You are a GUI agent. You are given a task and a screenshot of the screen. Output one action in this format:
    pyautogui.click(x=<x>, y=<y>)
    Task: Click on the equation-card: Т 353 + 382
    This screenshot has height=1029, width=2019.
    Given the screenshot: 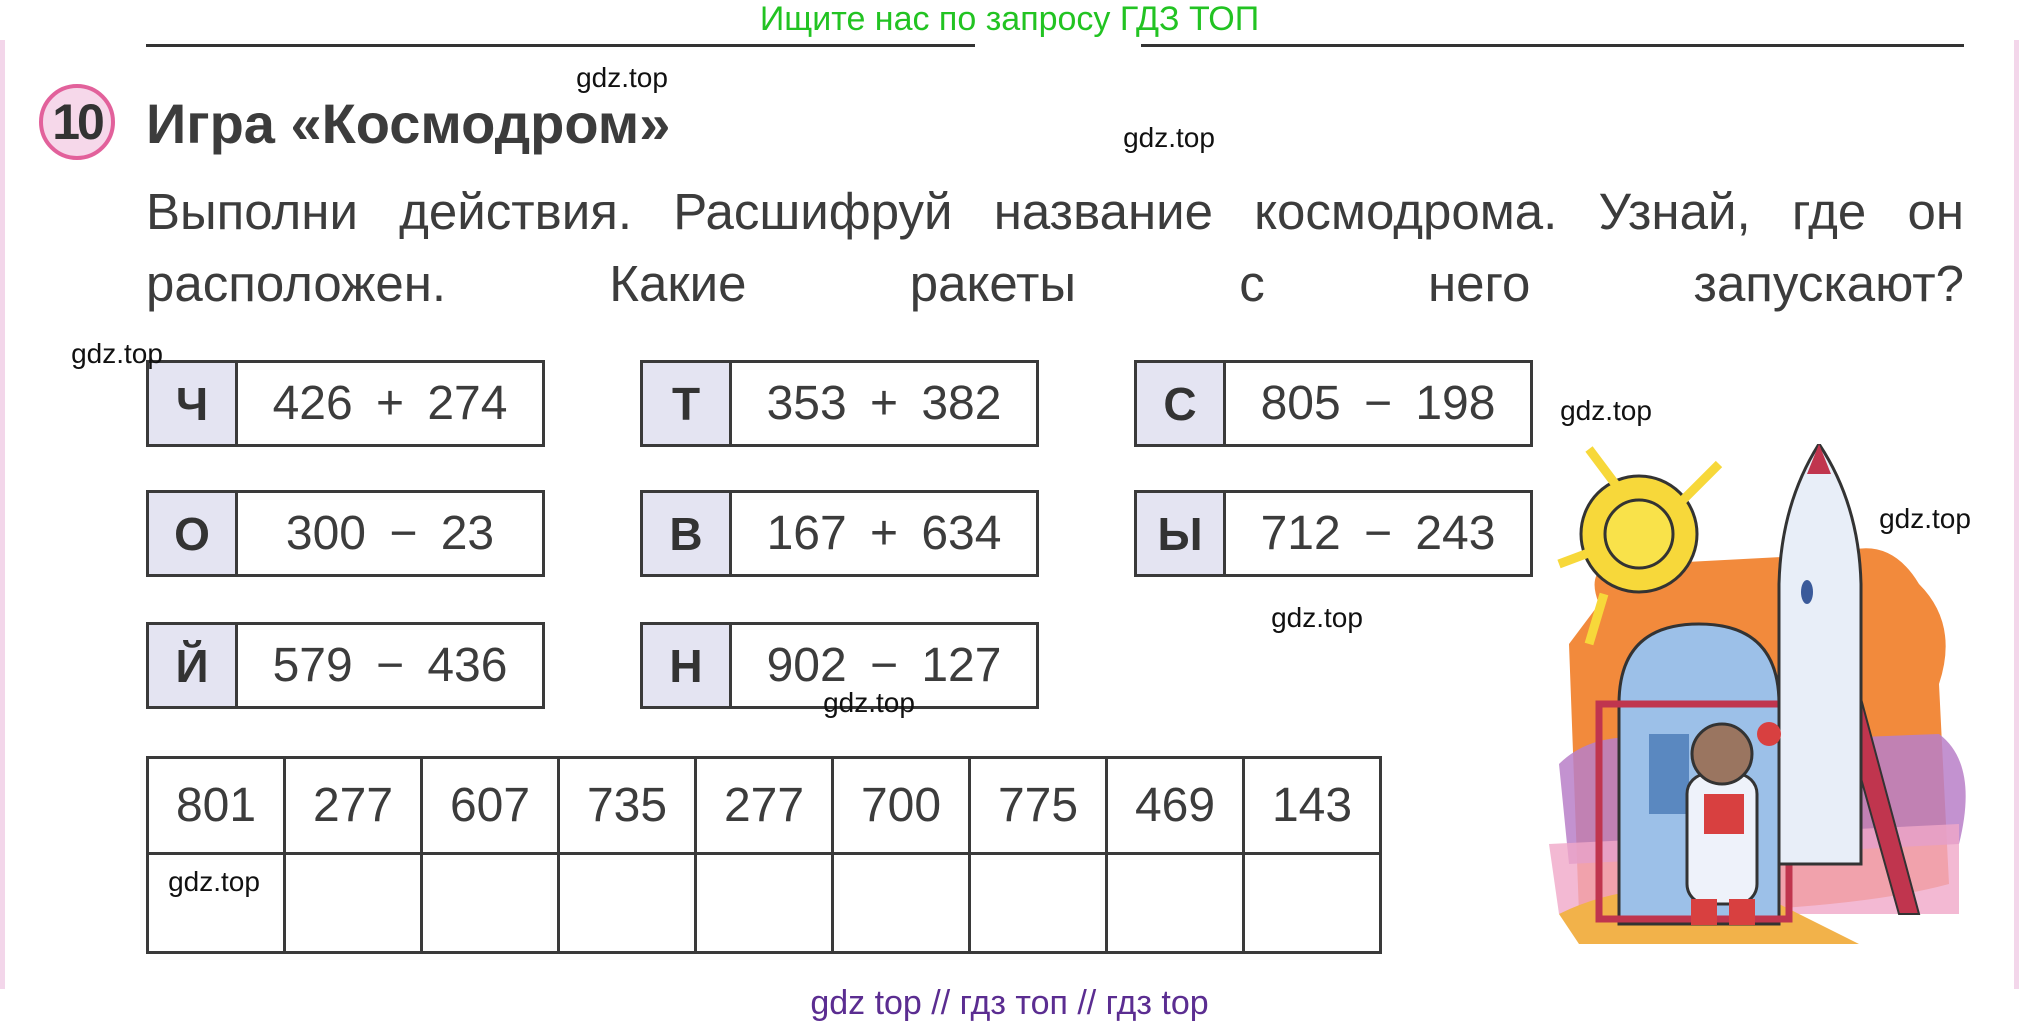 What is the action you would take?
    pyautogui.click(x=839, y=403)
    